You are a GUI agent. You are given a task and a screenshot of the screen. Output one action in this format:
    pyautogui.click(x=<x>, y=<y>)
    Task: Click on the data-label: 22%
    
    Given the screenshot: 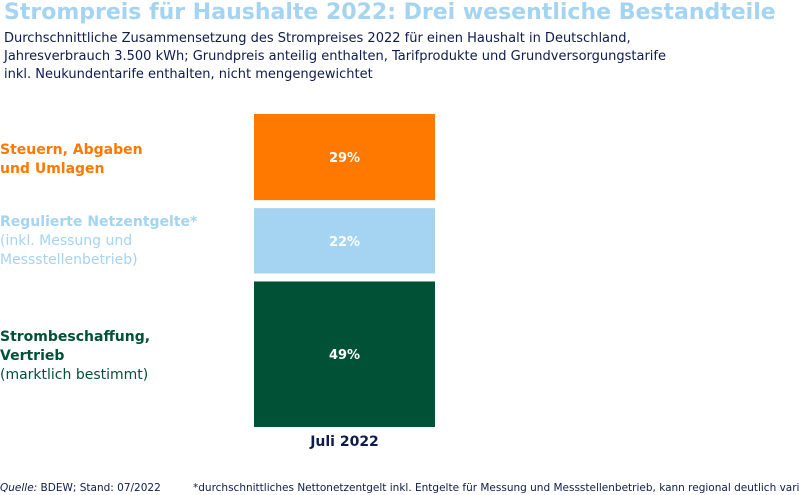 What is the action you would take?
    pyautogui.click(x=344, y=242)
    